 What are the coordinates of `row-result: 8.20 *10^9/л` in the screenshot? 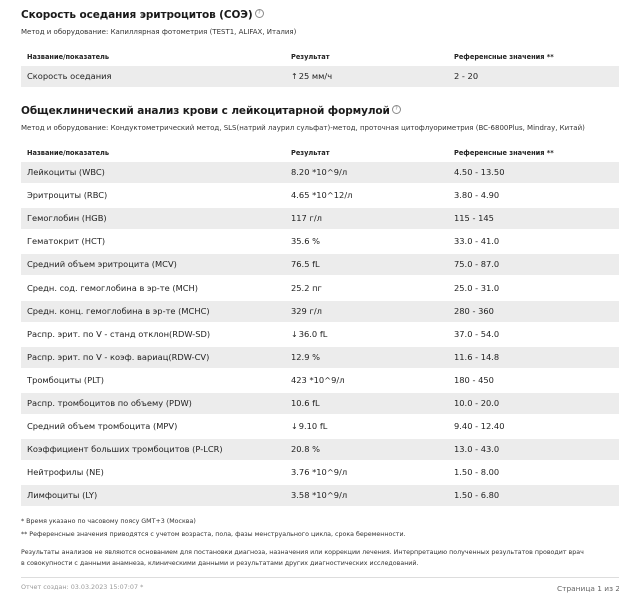 It's located at (319, 172).